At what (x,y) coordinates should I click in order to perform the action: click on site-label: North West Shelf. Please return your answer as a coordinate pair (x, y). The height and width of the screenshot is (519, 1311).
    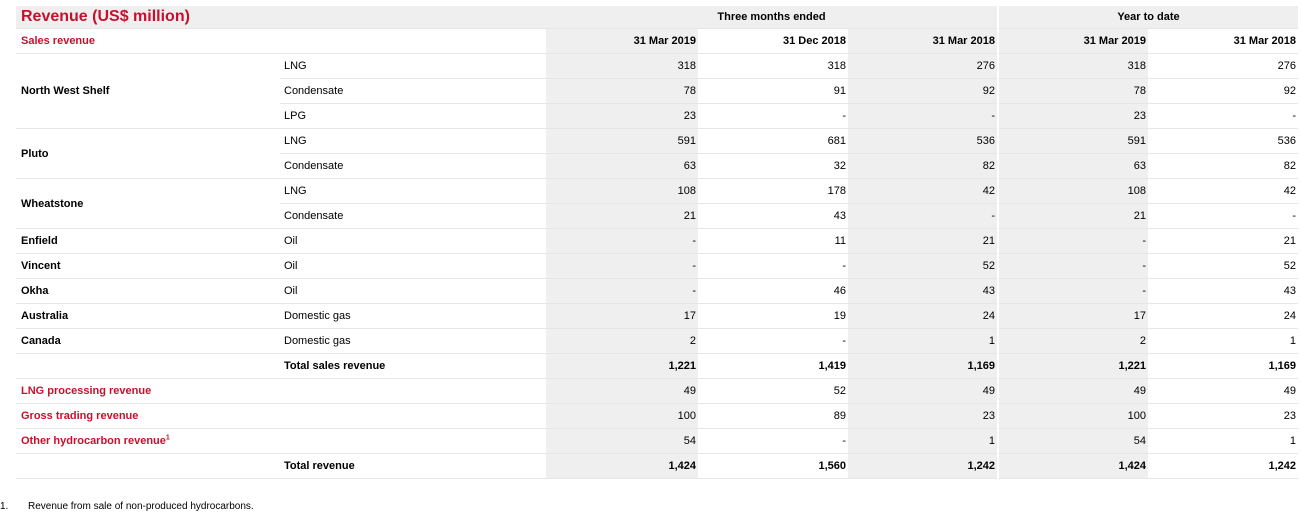
    Looking at the image, I should click on (148, 91).